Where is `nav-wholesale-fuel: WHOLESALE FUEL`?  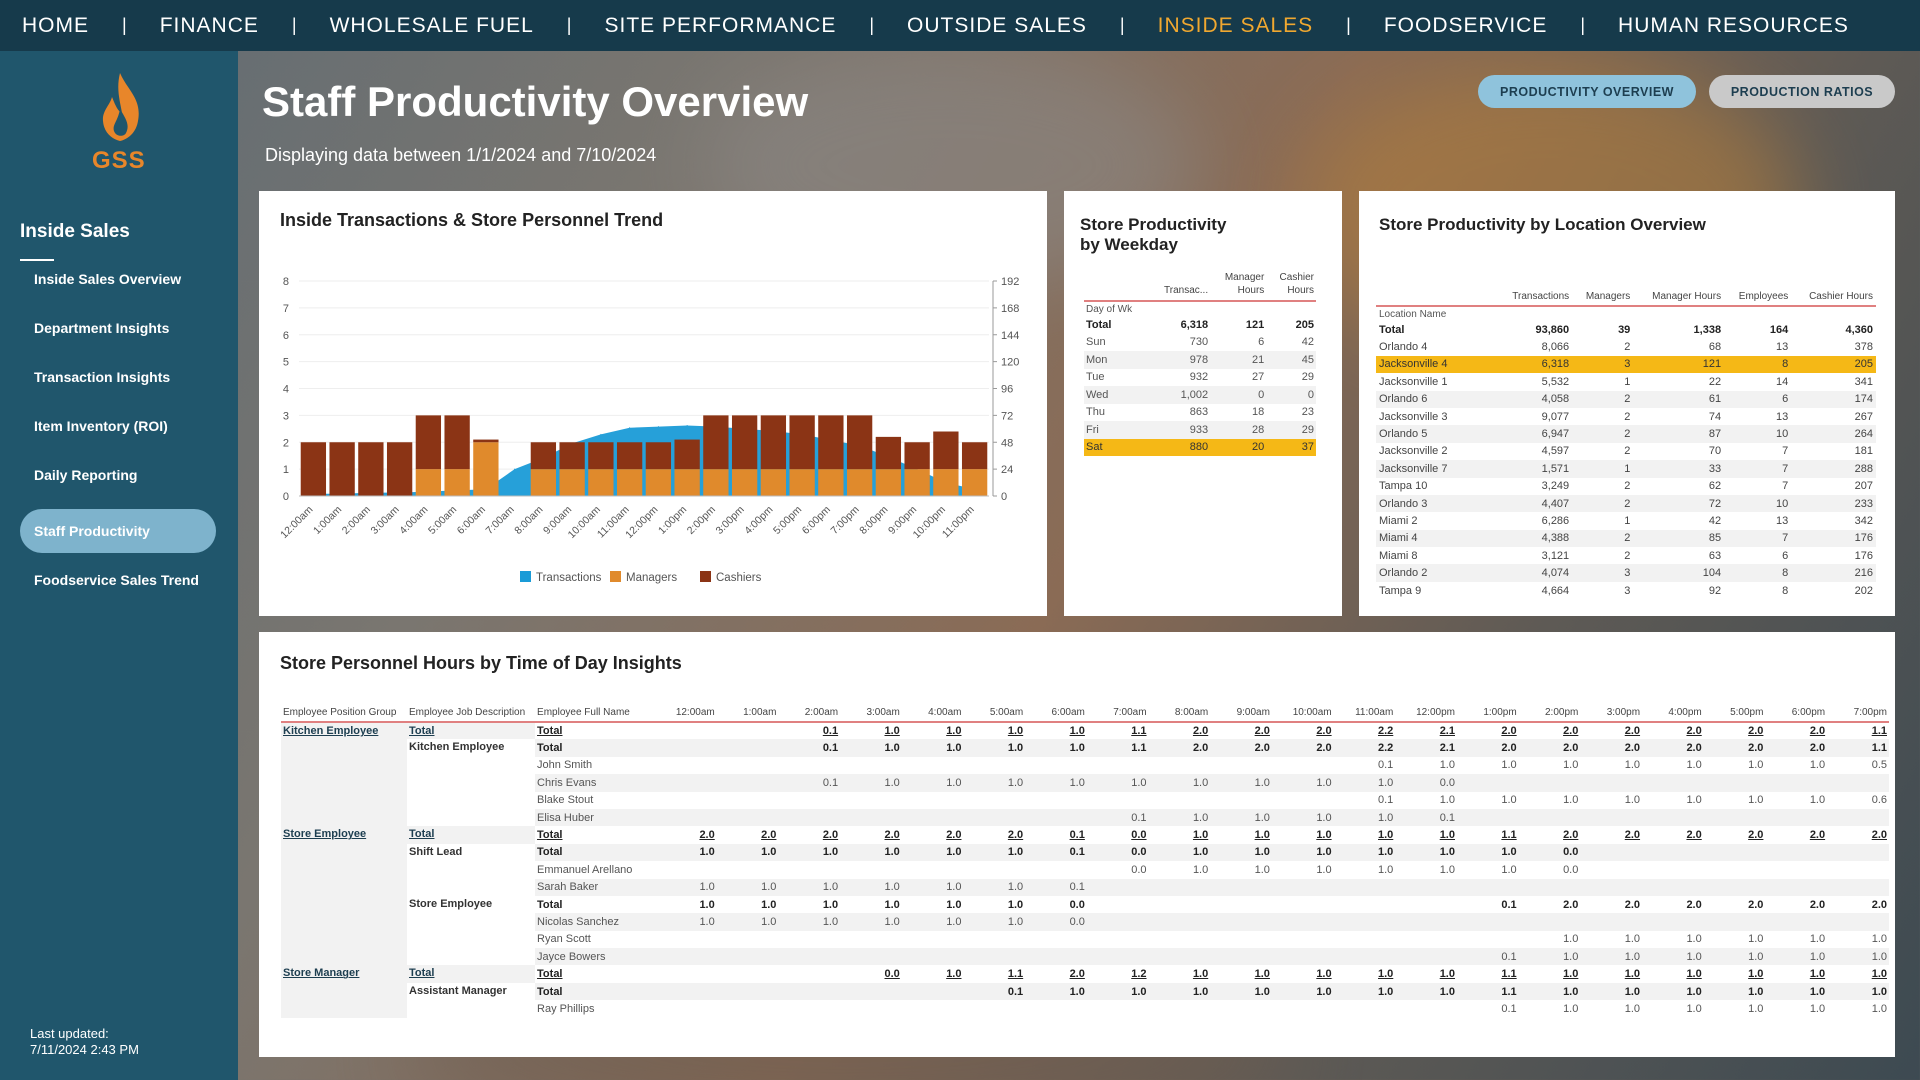 nav-wholesale-fuel: WHOLESALE FUEL is located at coordinates (431, 25).